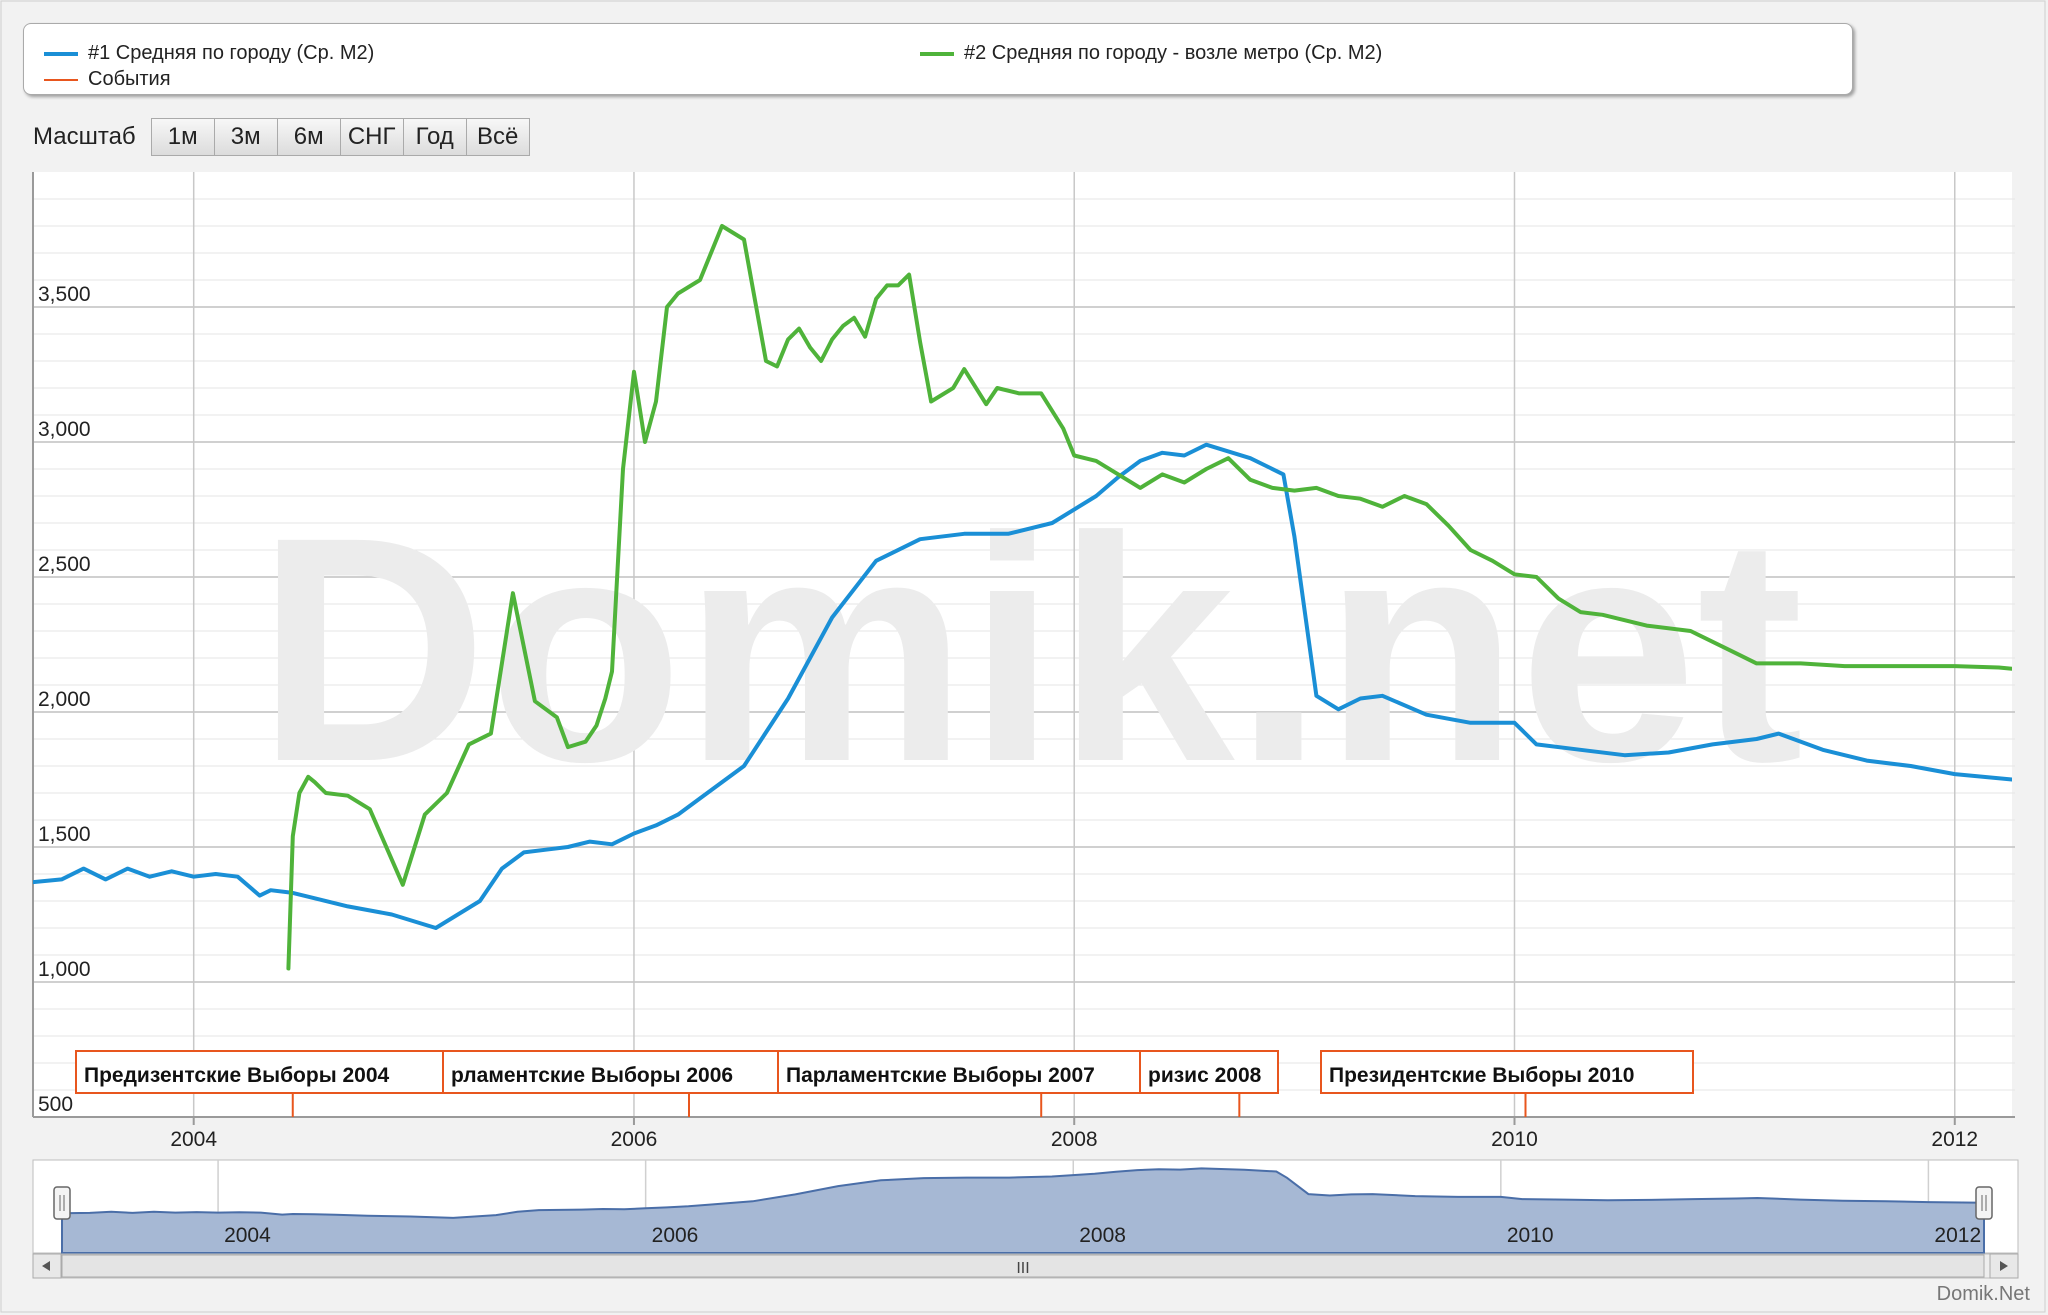 This screenshot has width=2048, height=1315. What do you see at coordinates (61, 53) in the screenshot?
I see `series1-swatch` at bounding box center [61, 53].